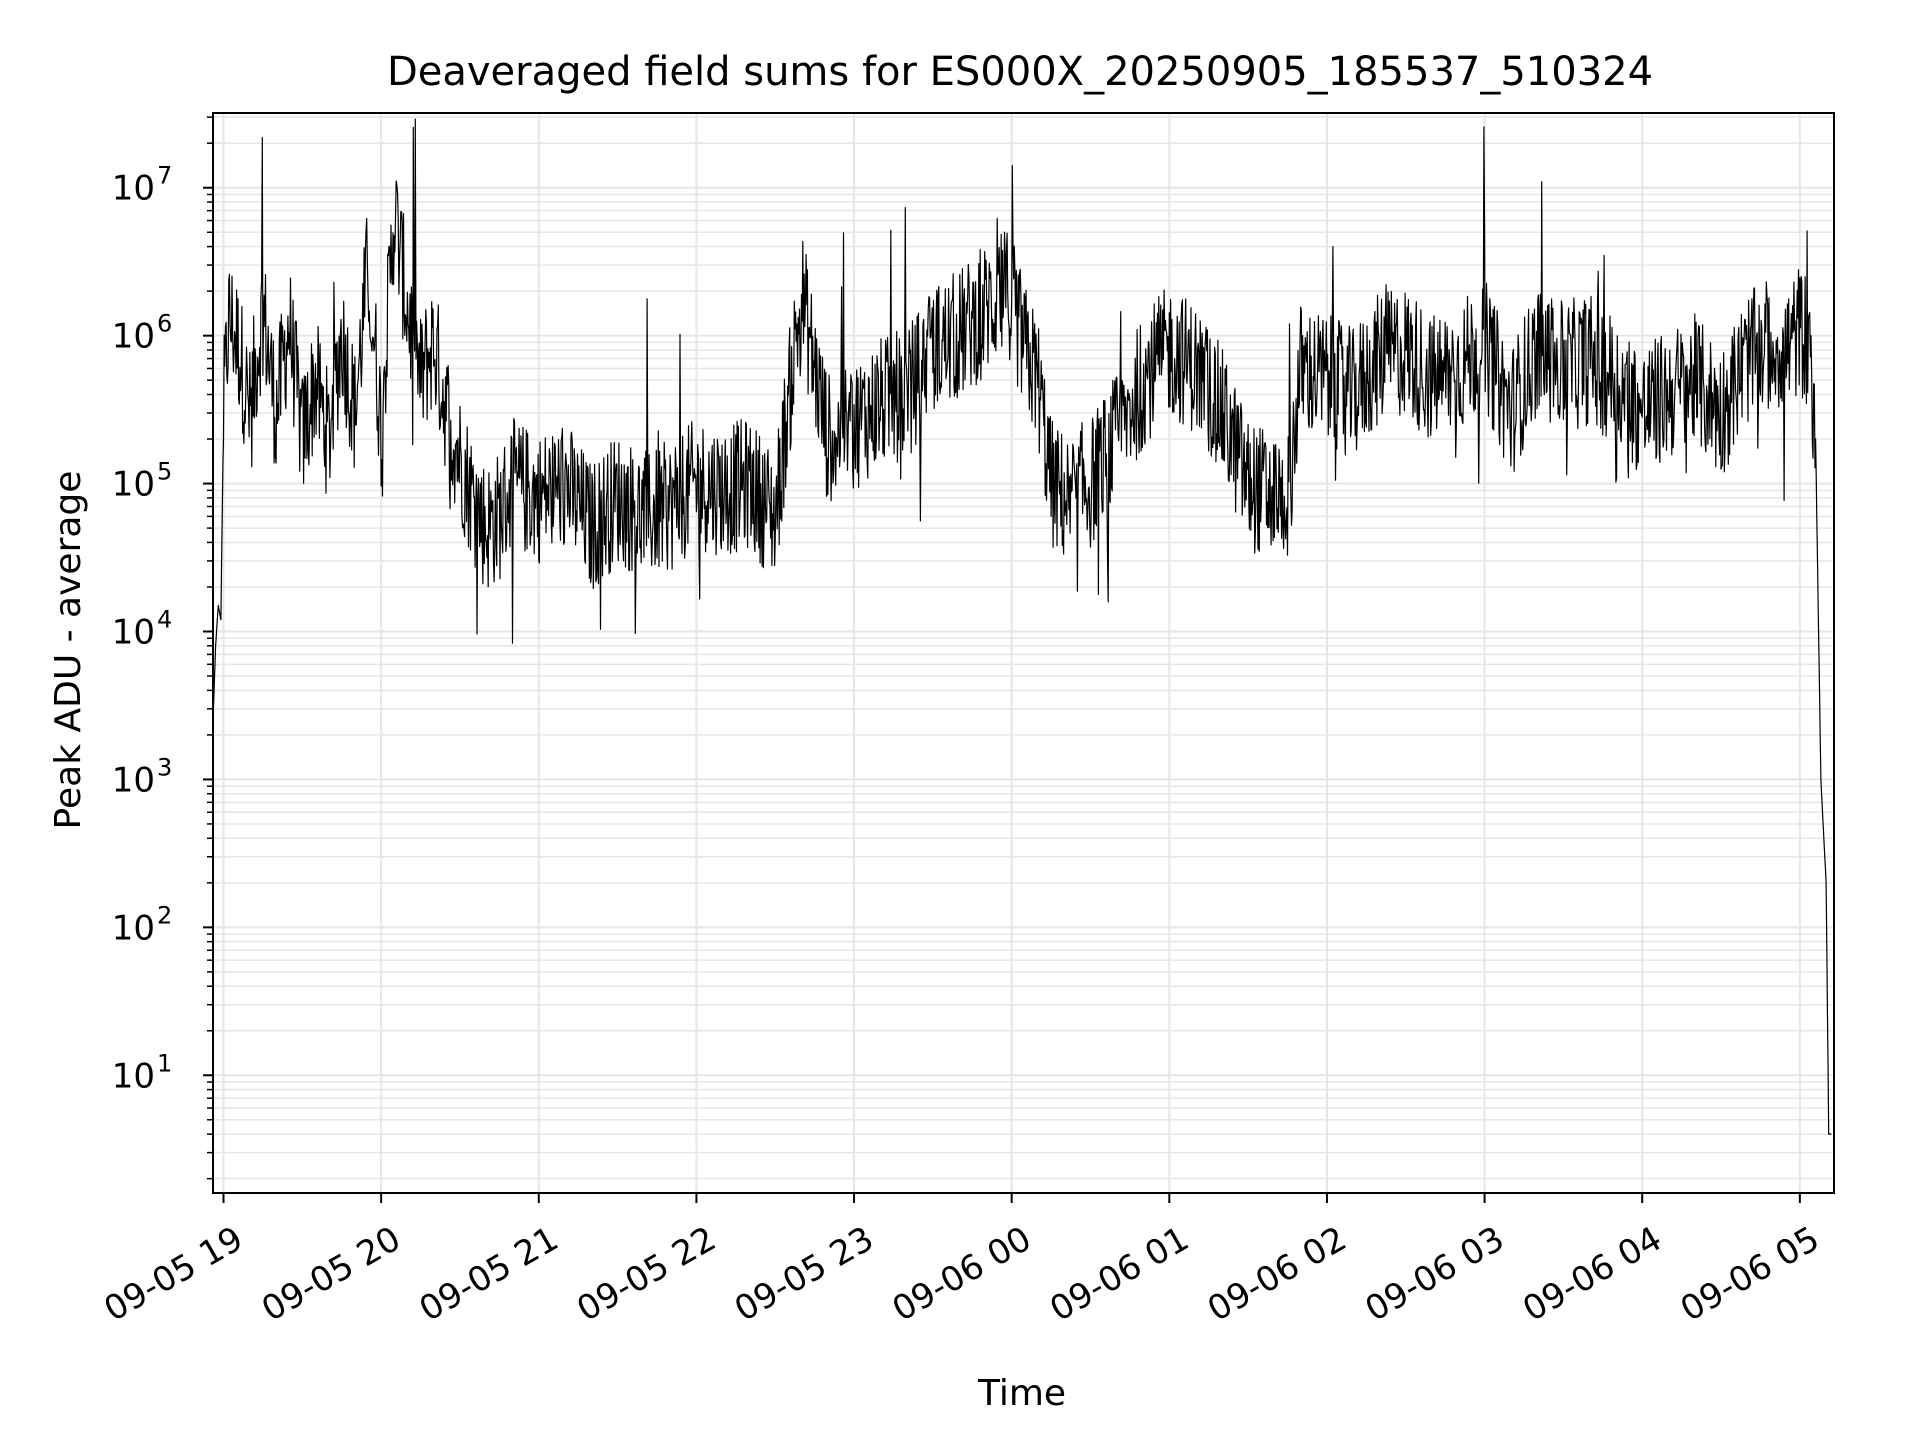 The image size is (1920, 1440). What do you see at coordinates (164, 324) in the screenshot?
I see `y-tick-label-exponent: 6` at bounding box center [164, 324].